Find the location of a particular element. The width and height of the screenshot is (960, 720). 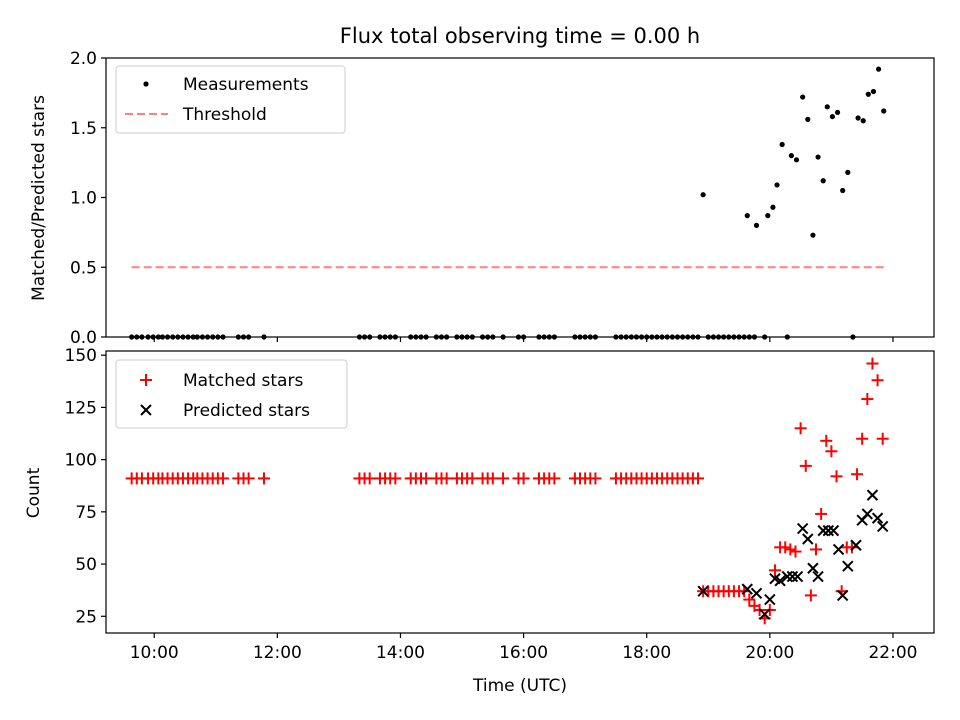

bottom-y-tick-label: 100 is located at coordinates (81, 461).